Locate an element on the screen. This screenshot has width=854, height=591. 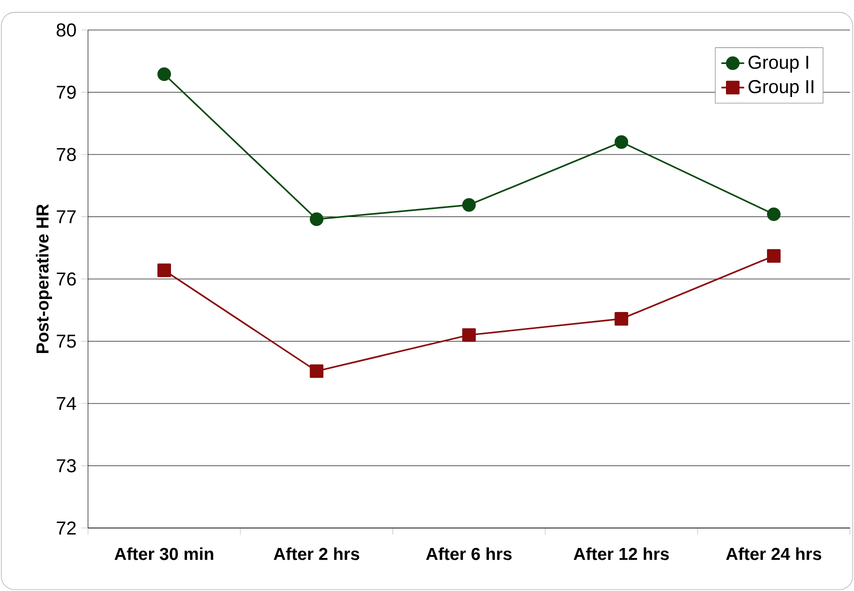
y-tick-label: 78 is located at coordinates (66, 155).